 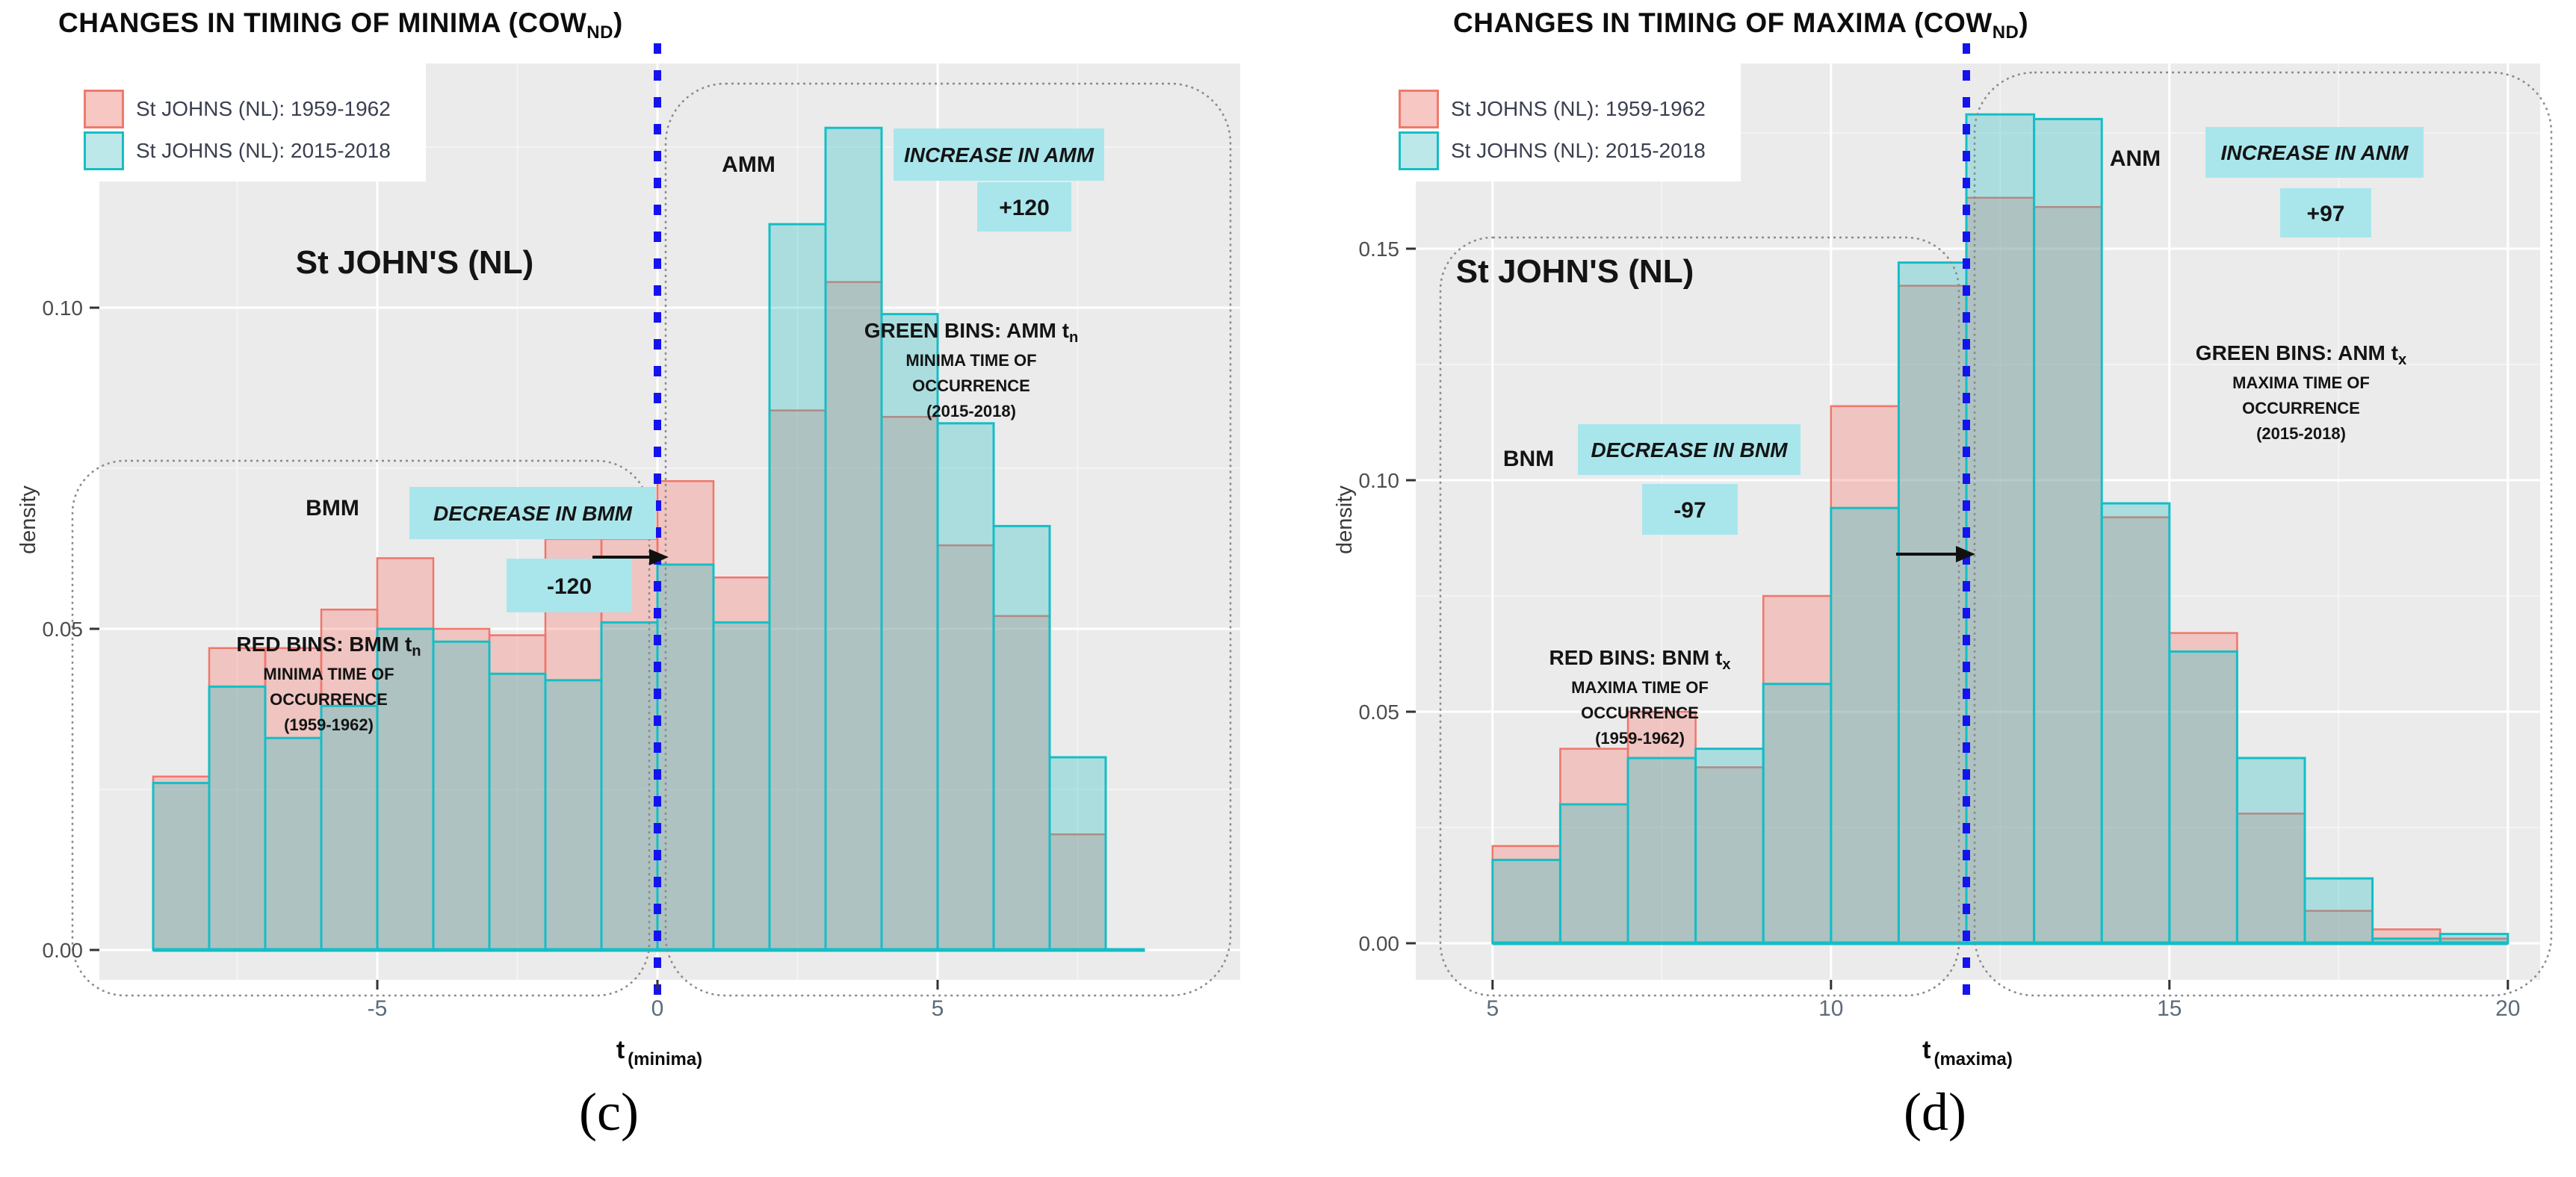 I want to click on bar-2015-d-bin10, so click(x=2203, y=797).